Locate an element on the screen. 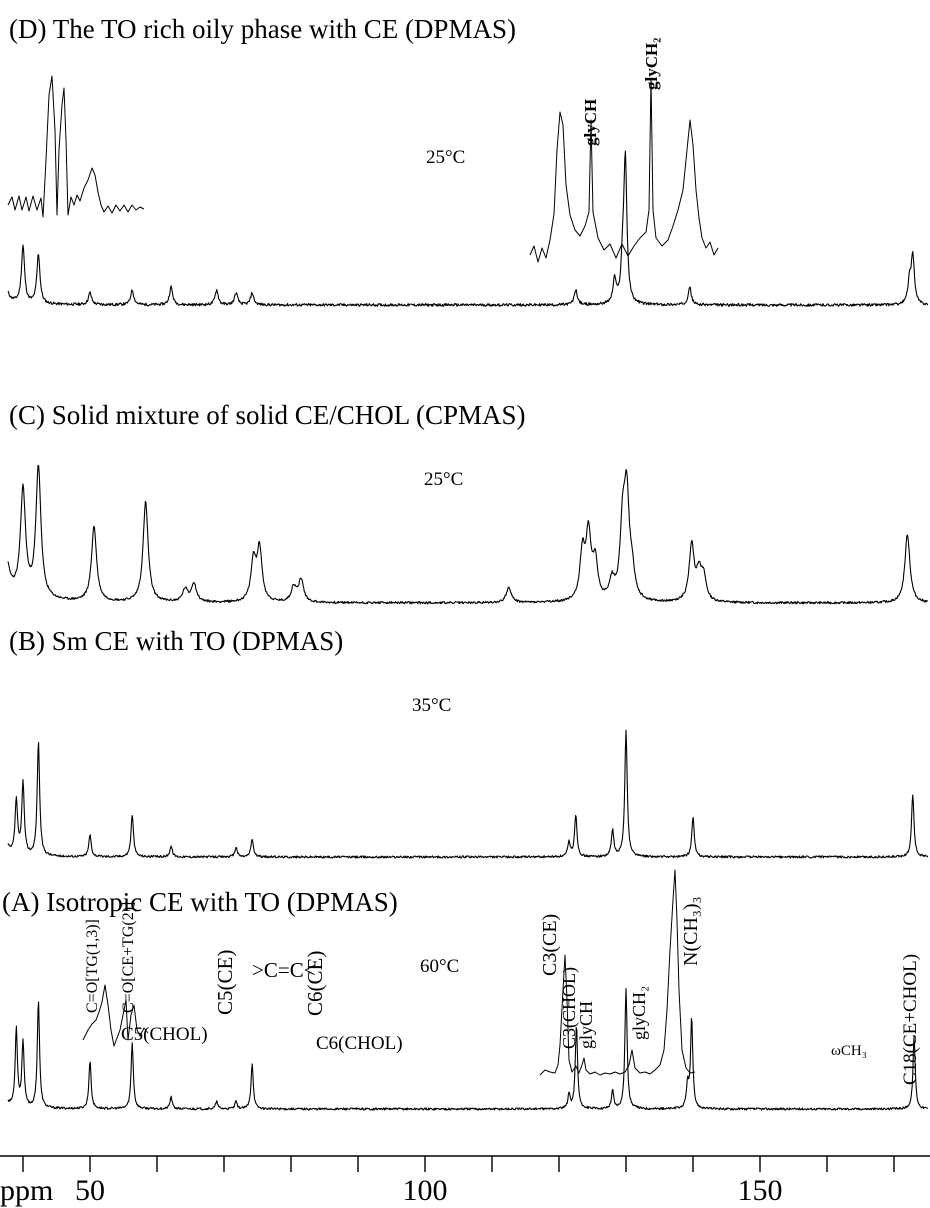  panel-a-carbonyl-inset is located at coordinates (115, 1015).